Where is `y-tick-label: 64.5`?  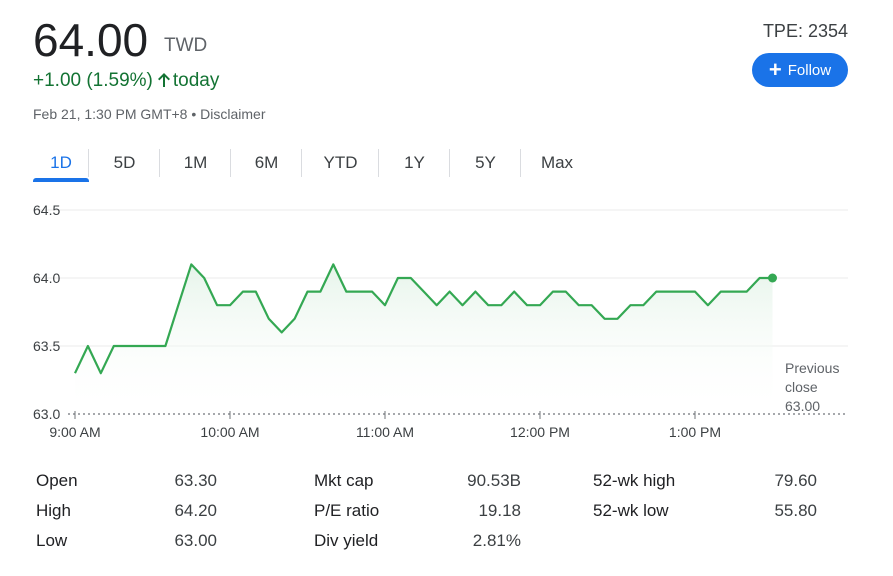
y-tick-label: 64.5 is located at coordinates (46, 210).